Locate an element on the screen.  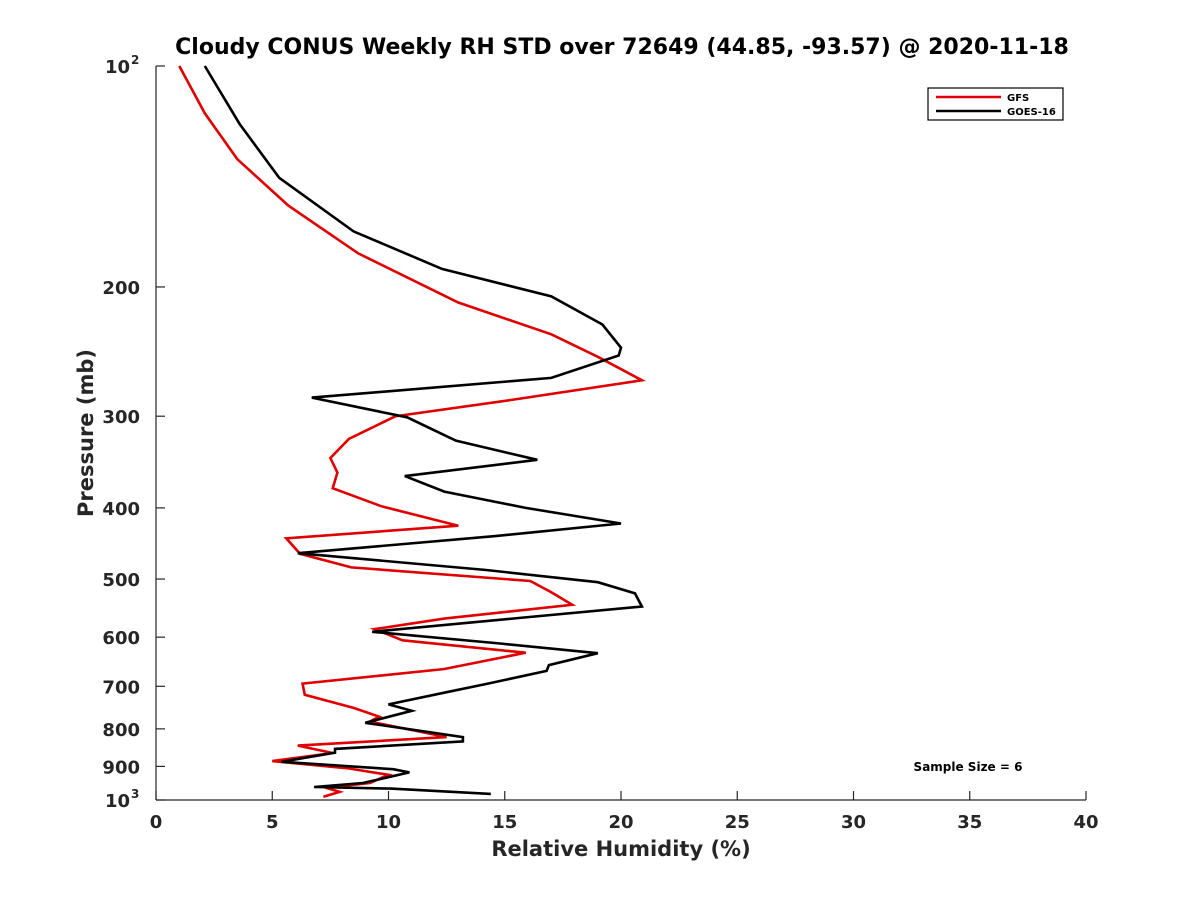
legend: GFS GOES-16 is located at coordinates (995, 104).